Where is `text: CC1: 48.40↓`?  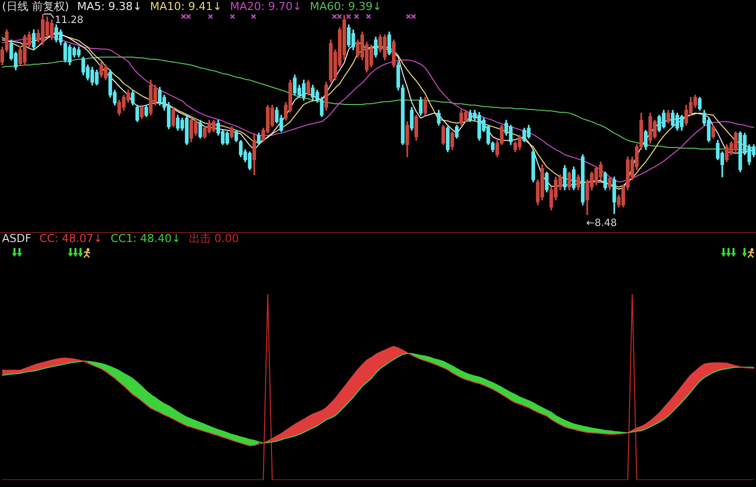 text: CC1: 48.40↓ is located at coordinates (145, 238).